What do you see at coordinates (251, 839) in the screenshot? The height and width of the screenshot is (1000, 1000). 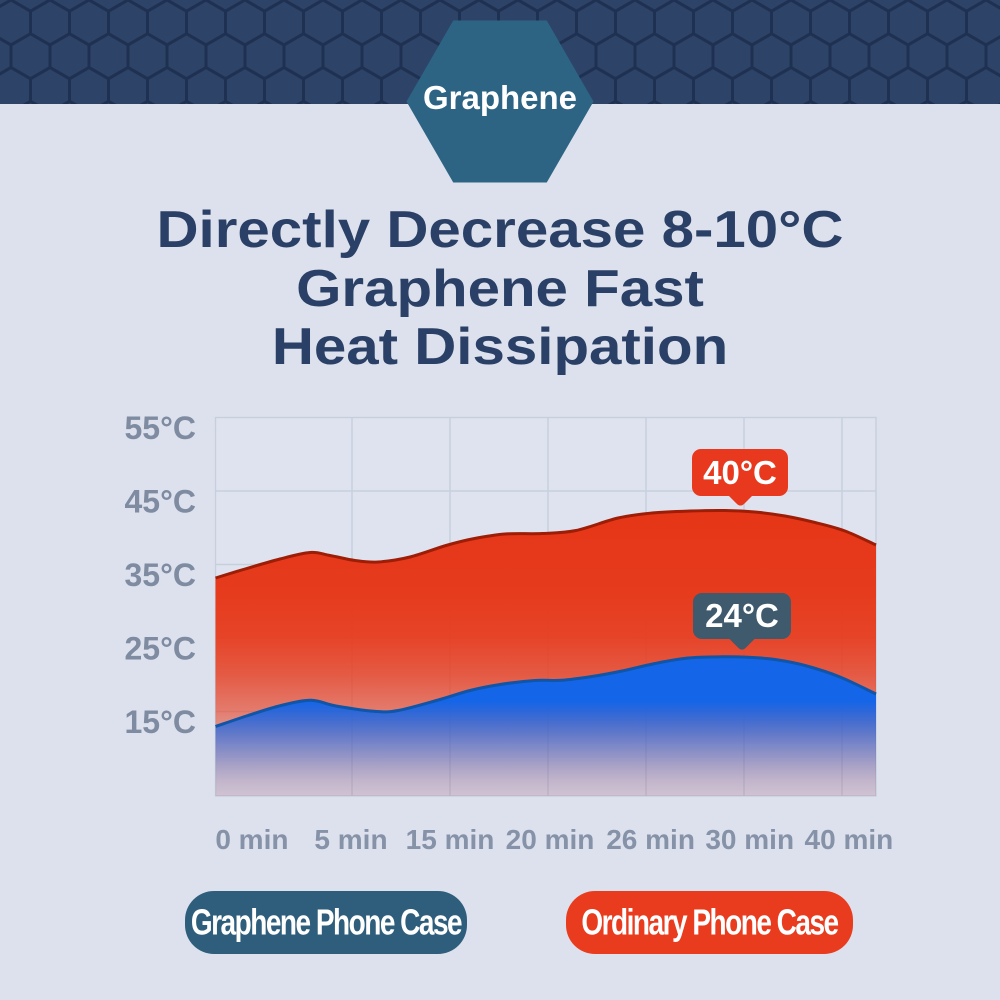 I see `svg-text: 0 min` at bounding box center [251, 839].